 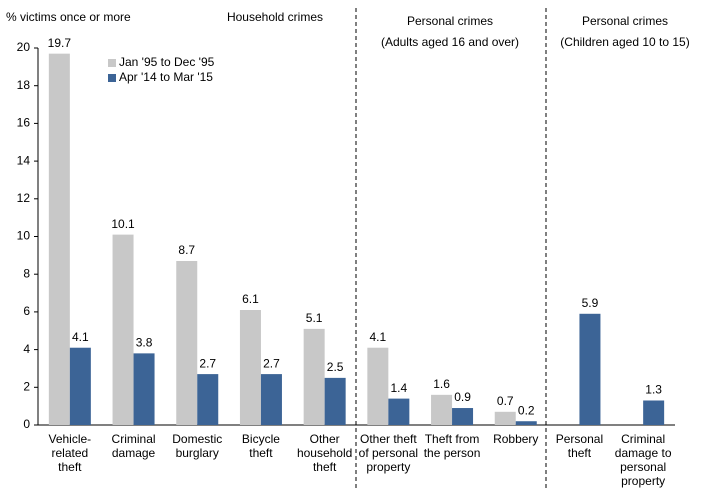 I want to click on y-tick-label: 8, so click(x=26, y=273).